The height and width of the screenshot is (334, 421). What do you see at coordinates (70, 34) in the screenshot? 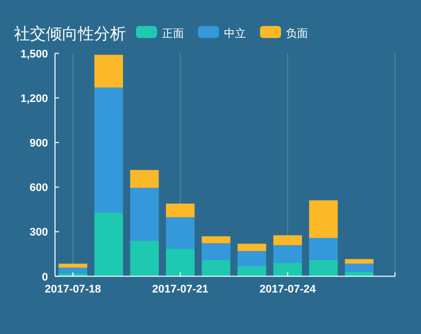
I see `chart-title: 社交倾向性分析` at bounding box center [70, 34].